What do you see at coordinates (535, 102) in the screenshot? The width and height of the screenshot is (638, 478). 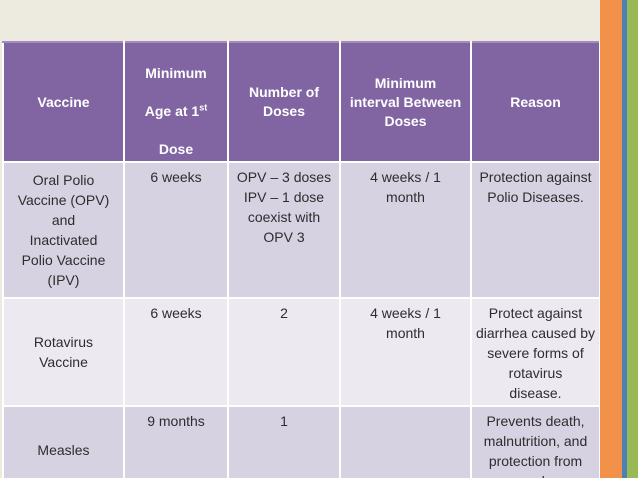 I see `col-header-reason: Reason` at bounding box center [535, 102].